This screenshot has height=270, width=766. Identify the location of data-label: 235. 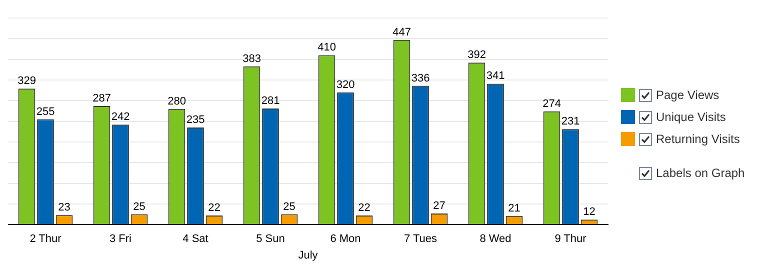
(195, 120).